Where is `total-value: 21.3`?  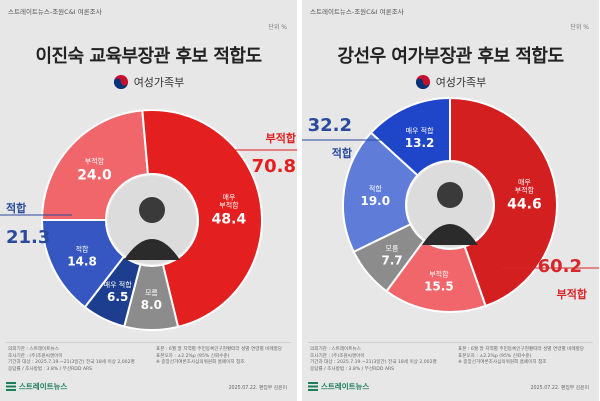
total-value: 21.3 is located at coordinates (28, 237).